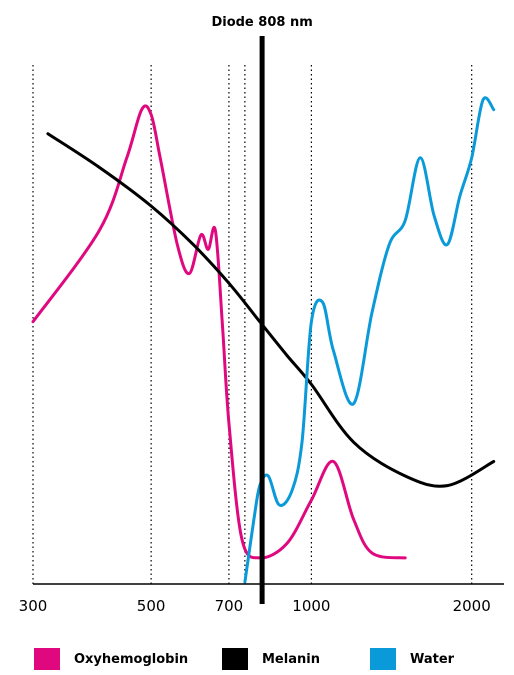 This screenshot has height=675, width=514. I want to click on diode-marker-label: Diode 808 nm, so click(261, 22).